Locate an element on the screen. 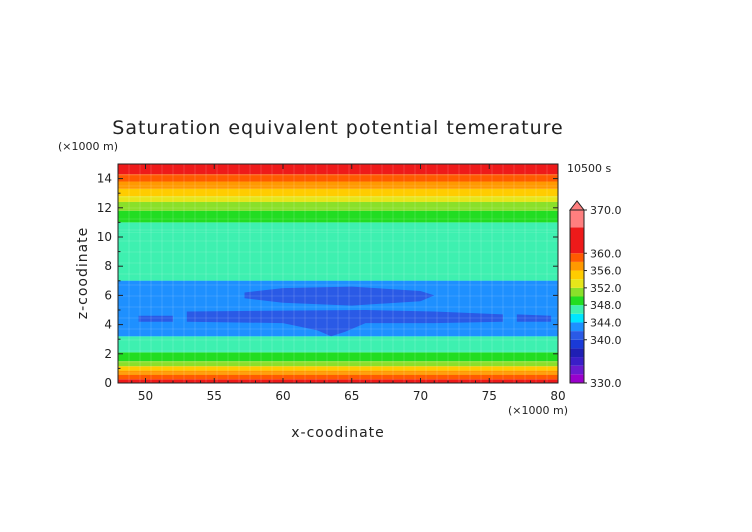  time-label: 10500 s is located at coordinates (589, 168).